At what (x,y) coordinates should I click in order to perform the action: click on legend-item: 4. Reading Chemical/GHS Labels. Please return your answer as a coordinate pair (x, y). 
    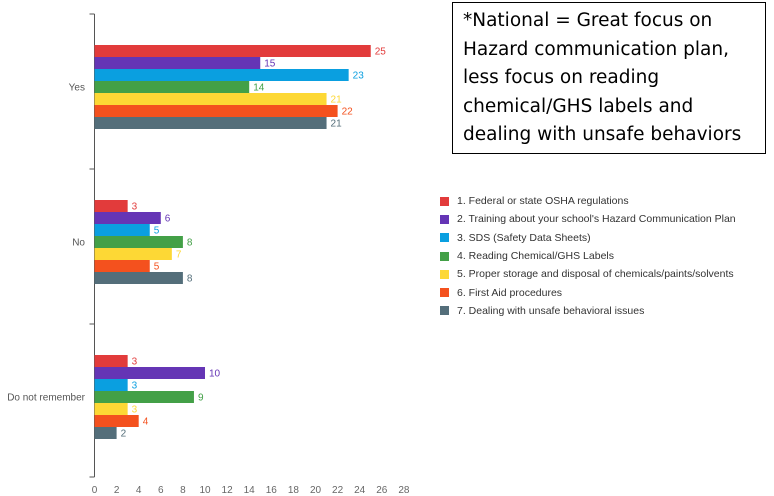
    Looking at the image, I should click on (588, 256).